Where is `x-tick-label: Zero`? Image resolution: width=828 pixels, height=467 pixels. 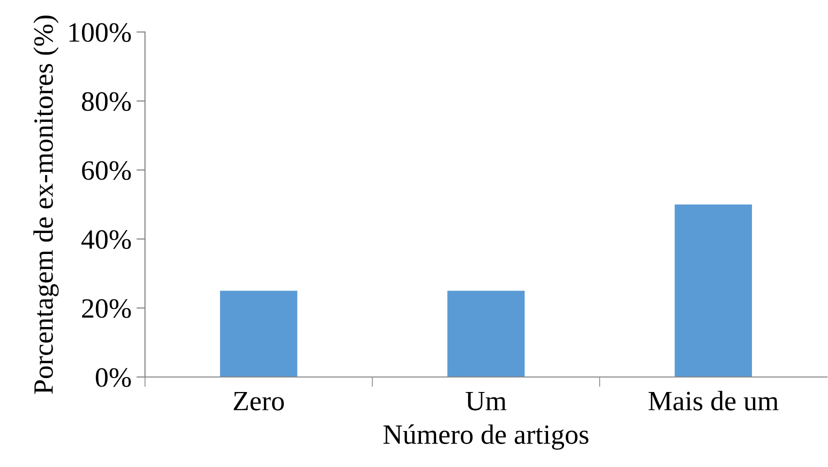
x-tick-label: Zero is located at coordinates (259, 401).